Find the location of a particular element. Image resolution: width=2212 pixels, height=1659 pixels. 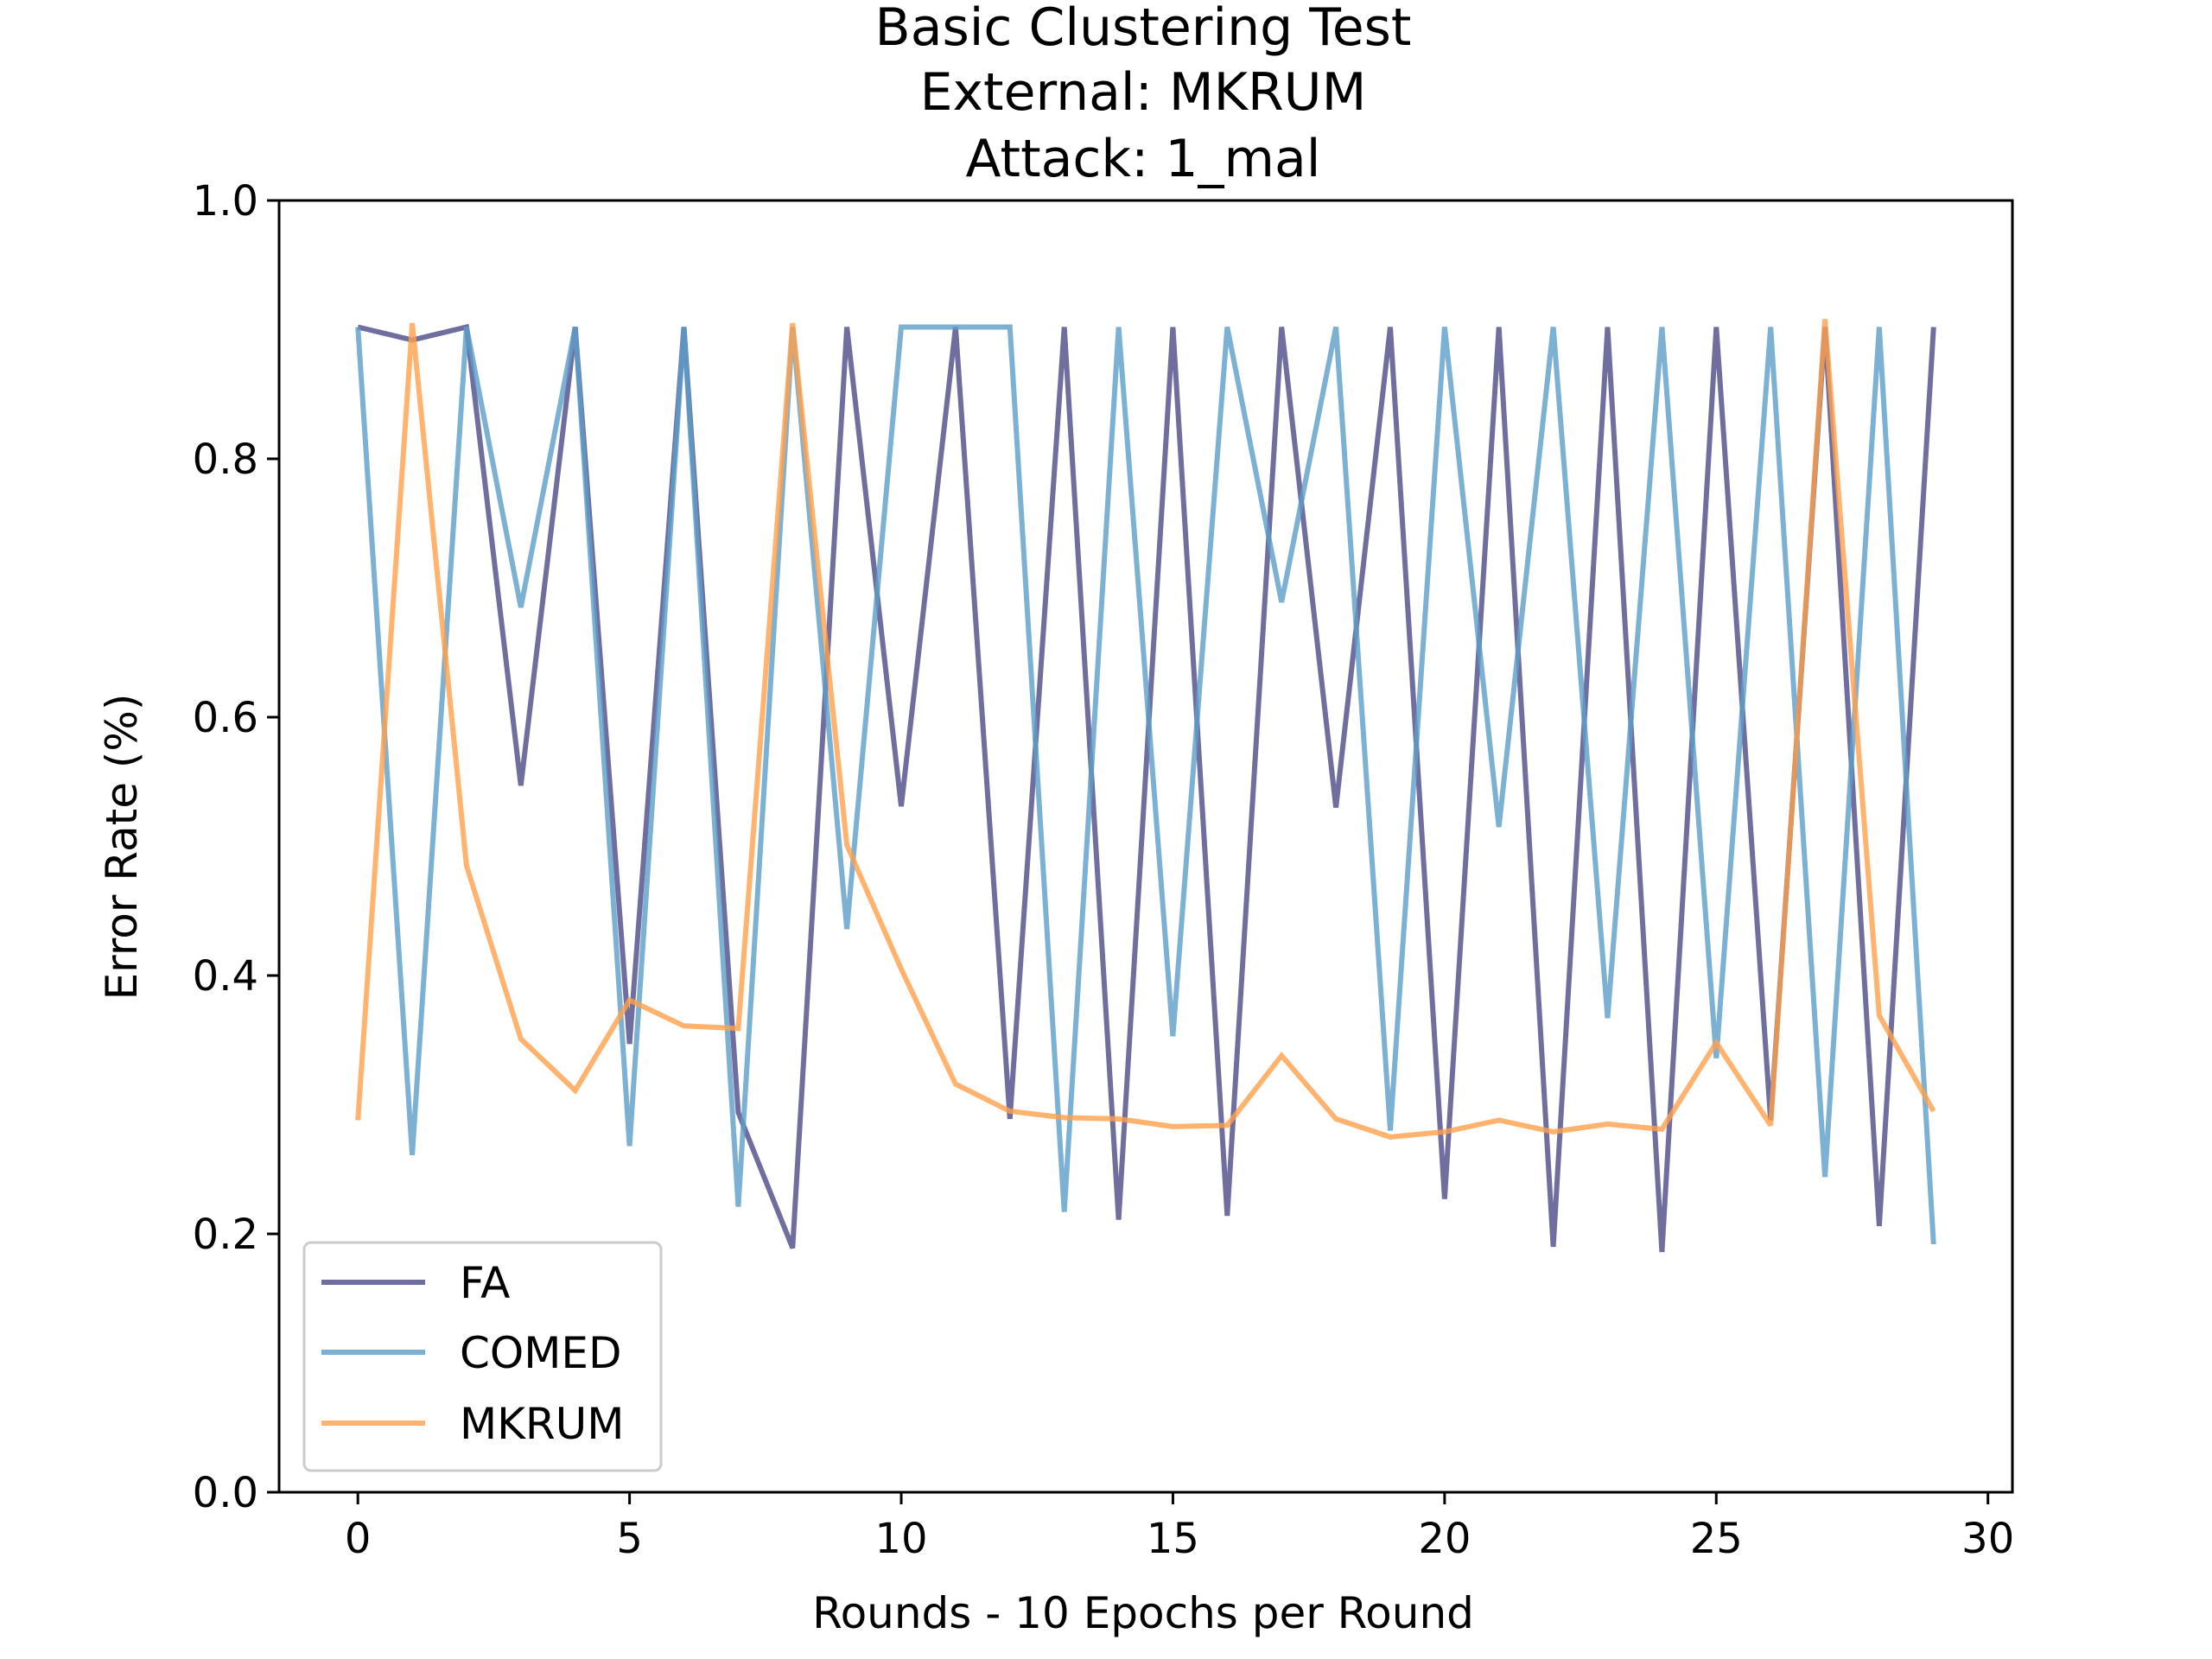

y-tick-label-1-0: 1.0 is located at coordinates (225, 201).